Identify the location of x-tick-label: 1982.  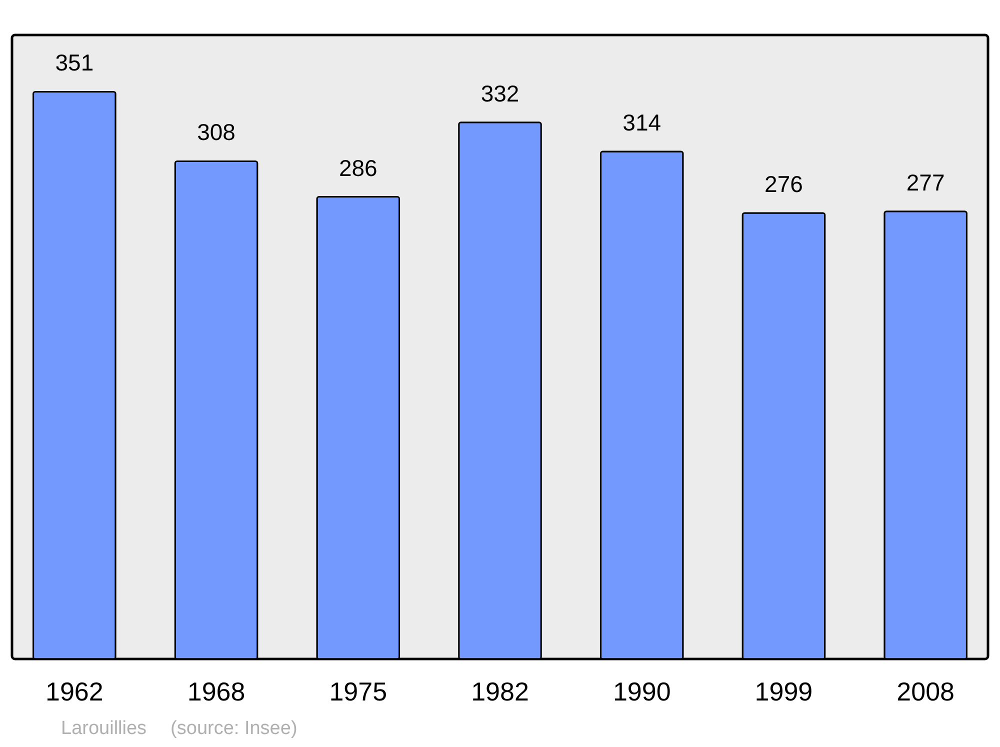
(500, 691).